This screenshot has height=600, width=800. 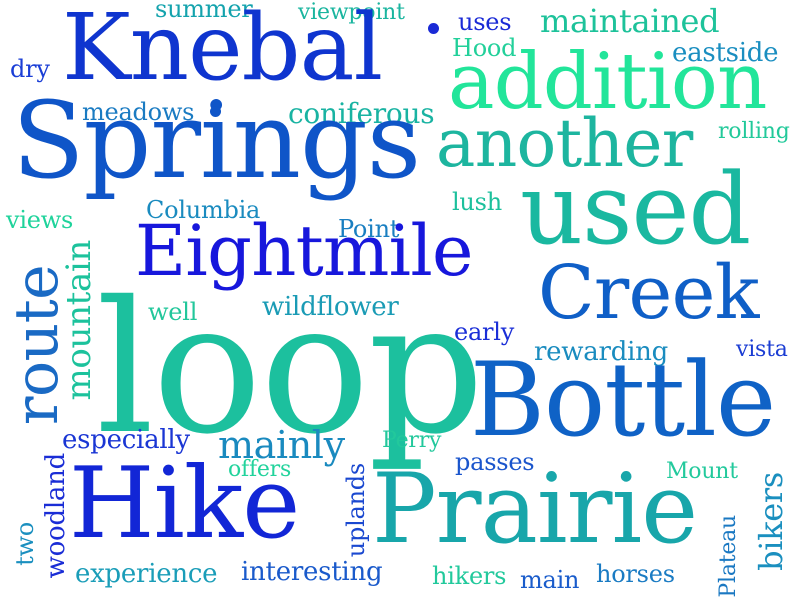 What do you see at coordinates (312, 572) in the screenshot?
I see `word-interesting: interesting` at bounding box center [312, 572].